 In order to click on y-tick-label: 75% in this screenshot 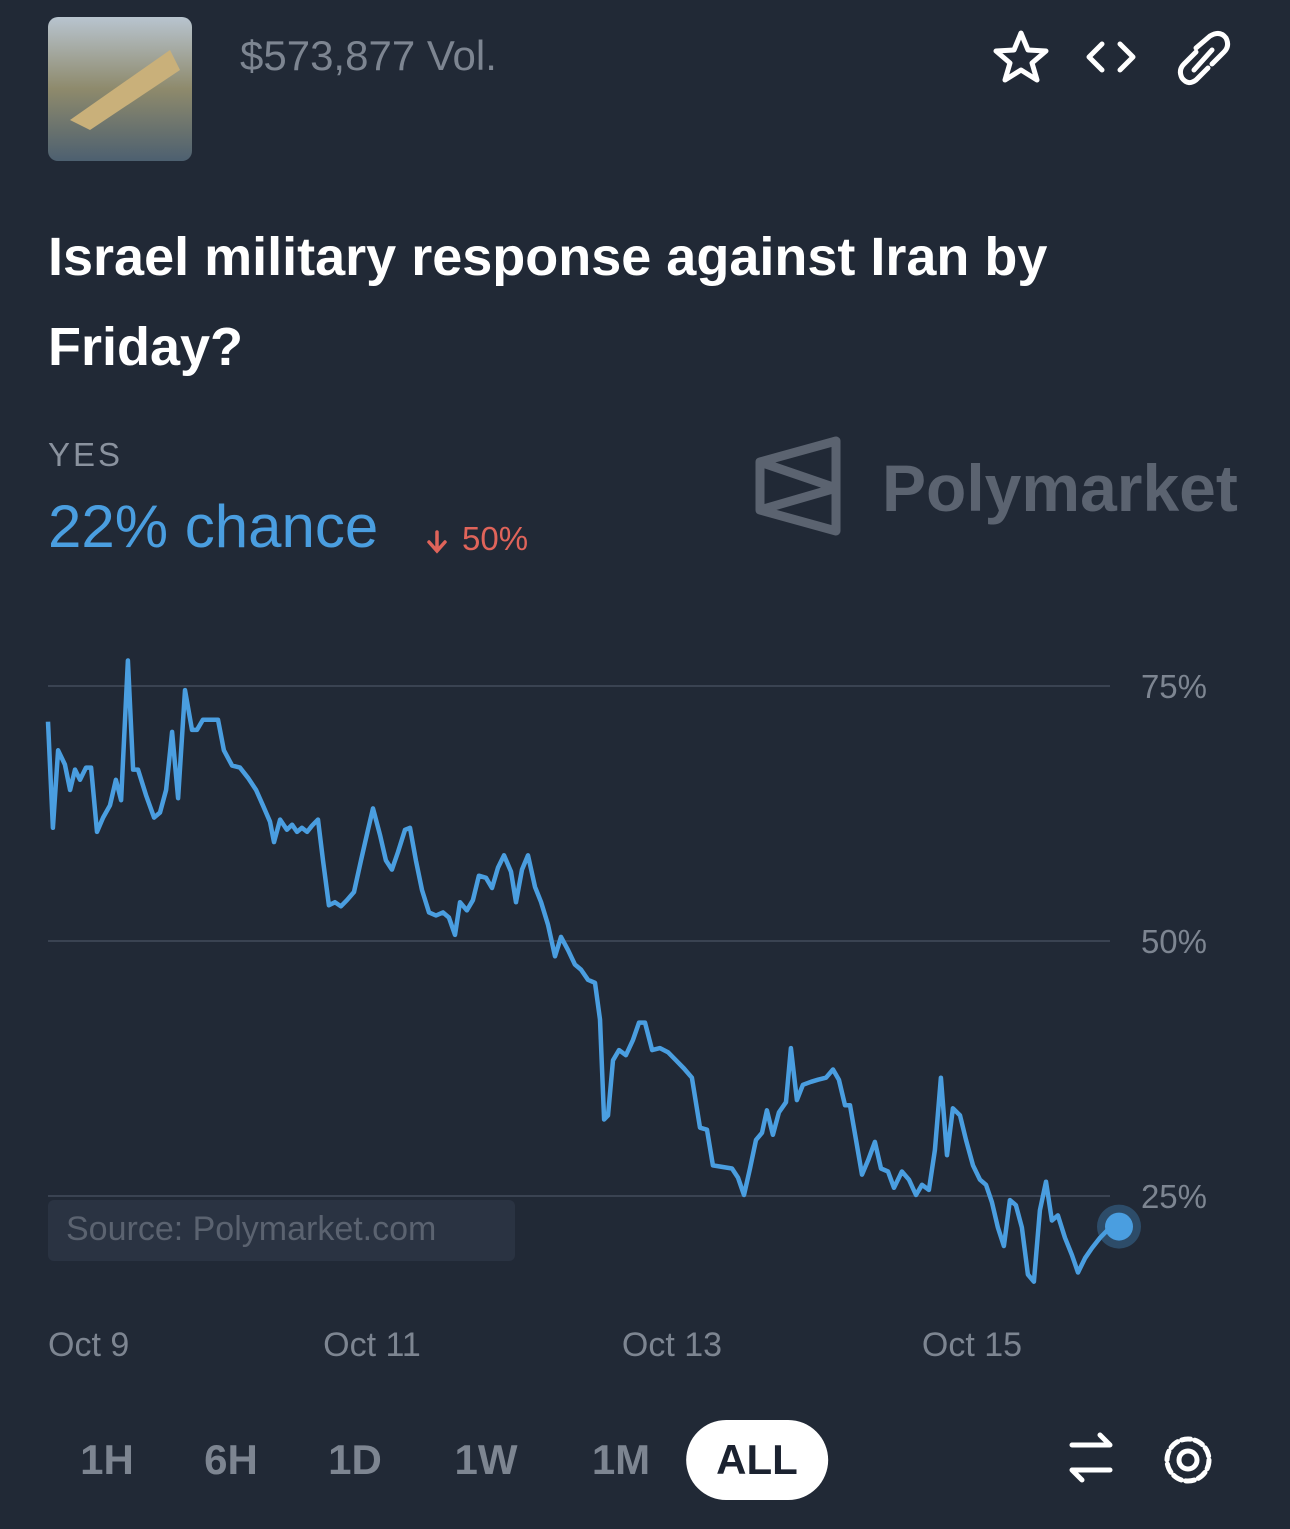, I will do `click(1174, 686)`.